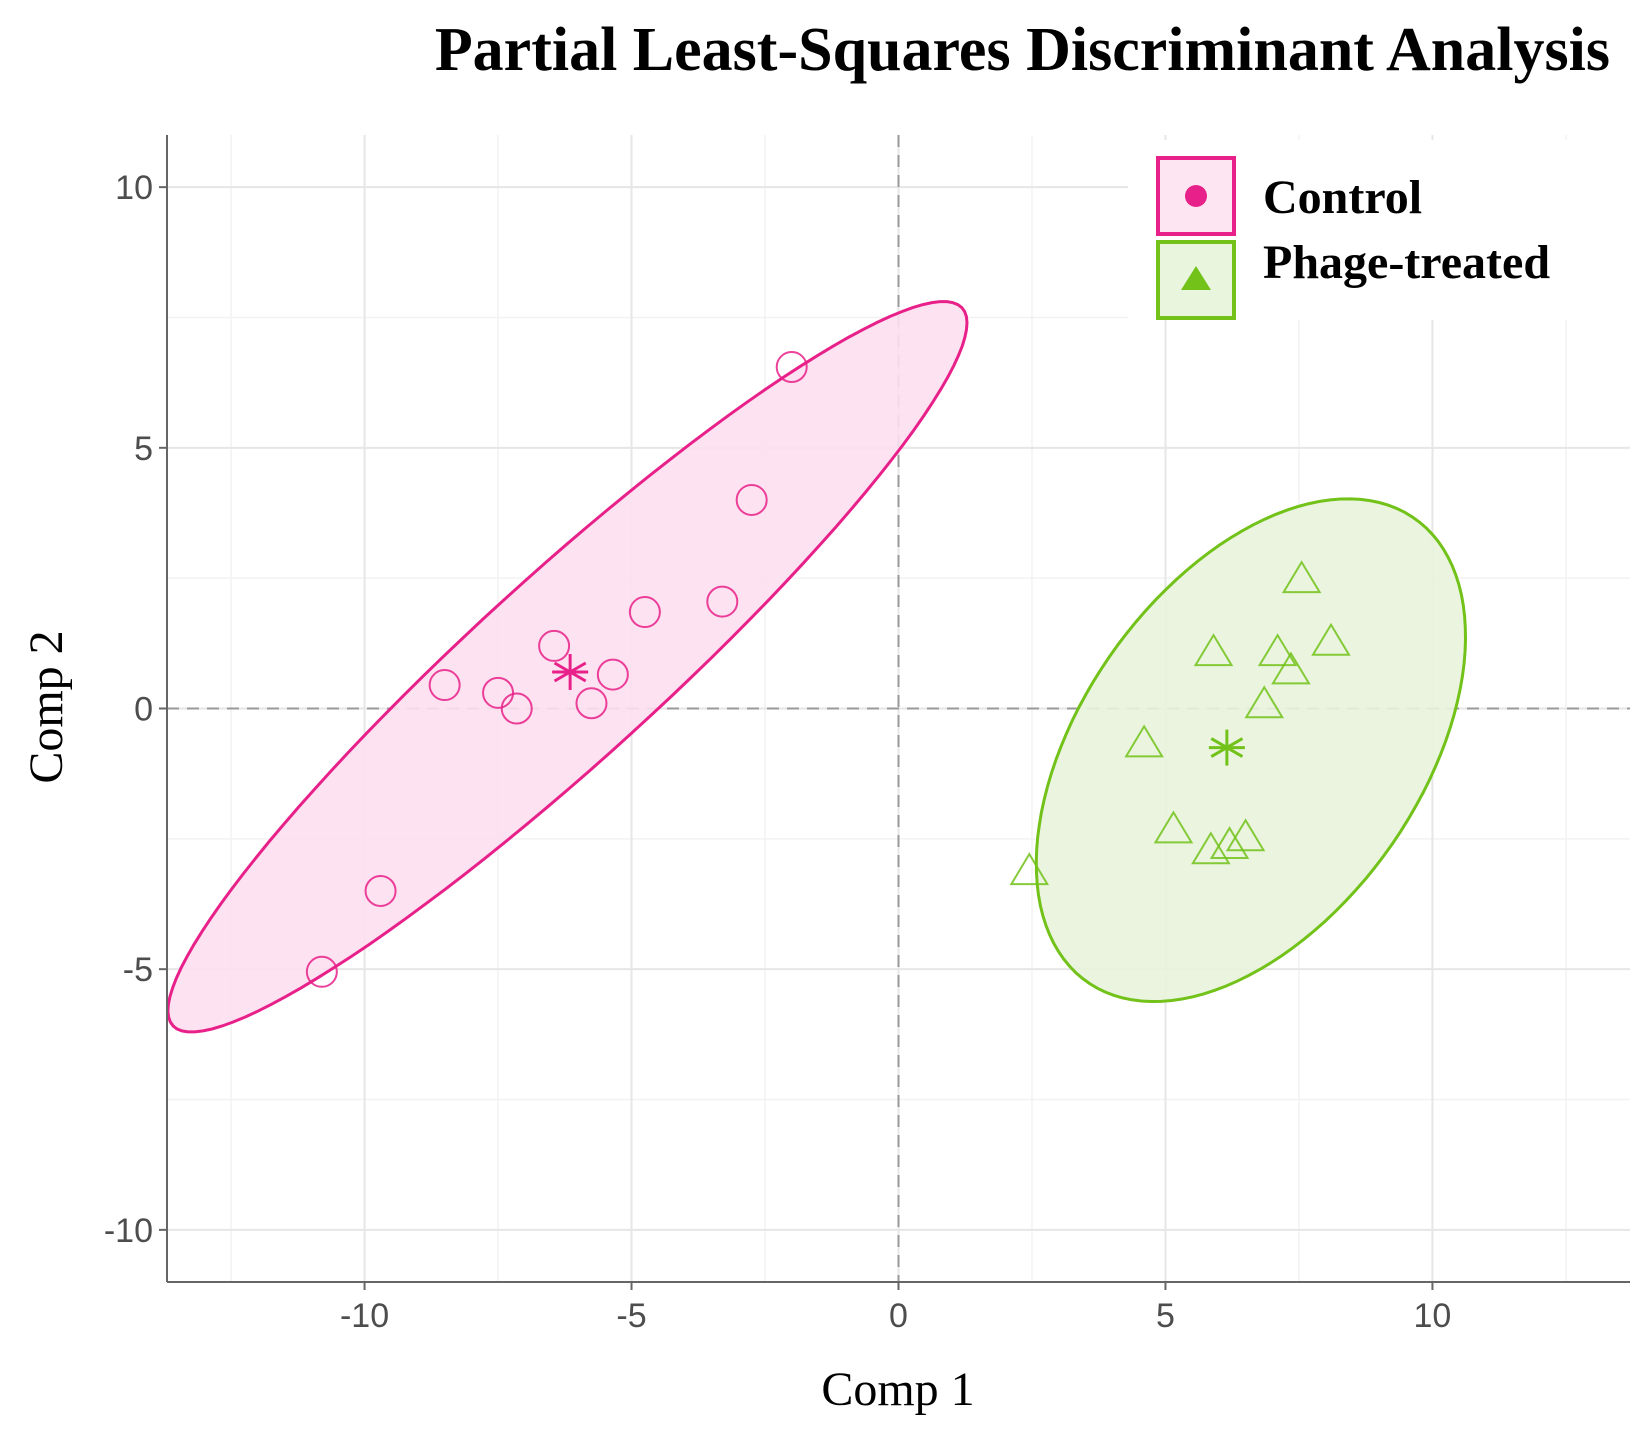 The height and width of the screenshot is (1430, 1644). Describe the element at coordinates (570, 672) in the screenshot. I see `centroid-control` at that location.